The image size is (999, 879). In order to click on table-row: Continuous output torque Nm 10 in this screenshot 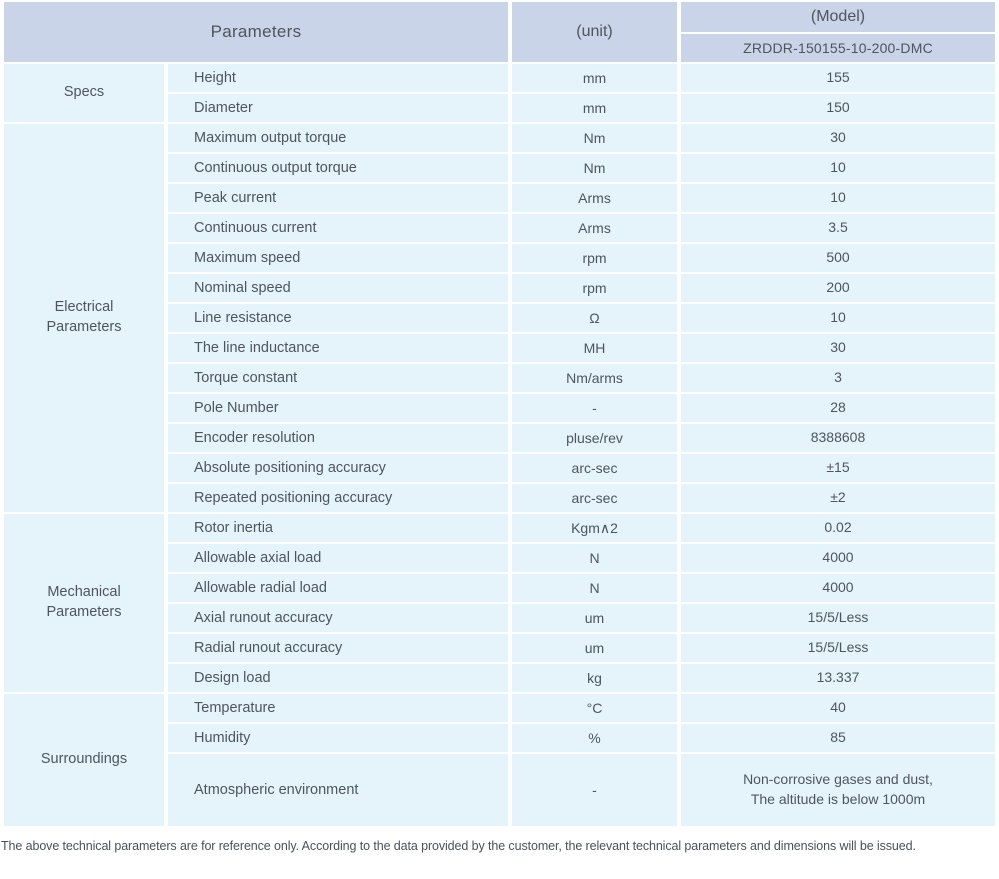, I will do `click(499, 168)`.